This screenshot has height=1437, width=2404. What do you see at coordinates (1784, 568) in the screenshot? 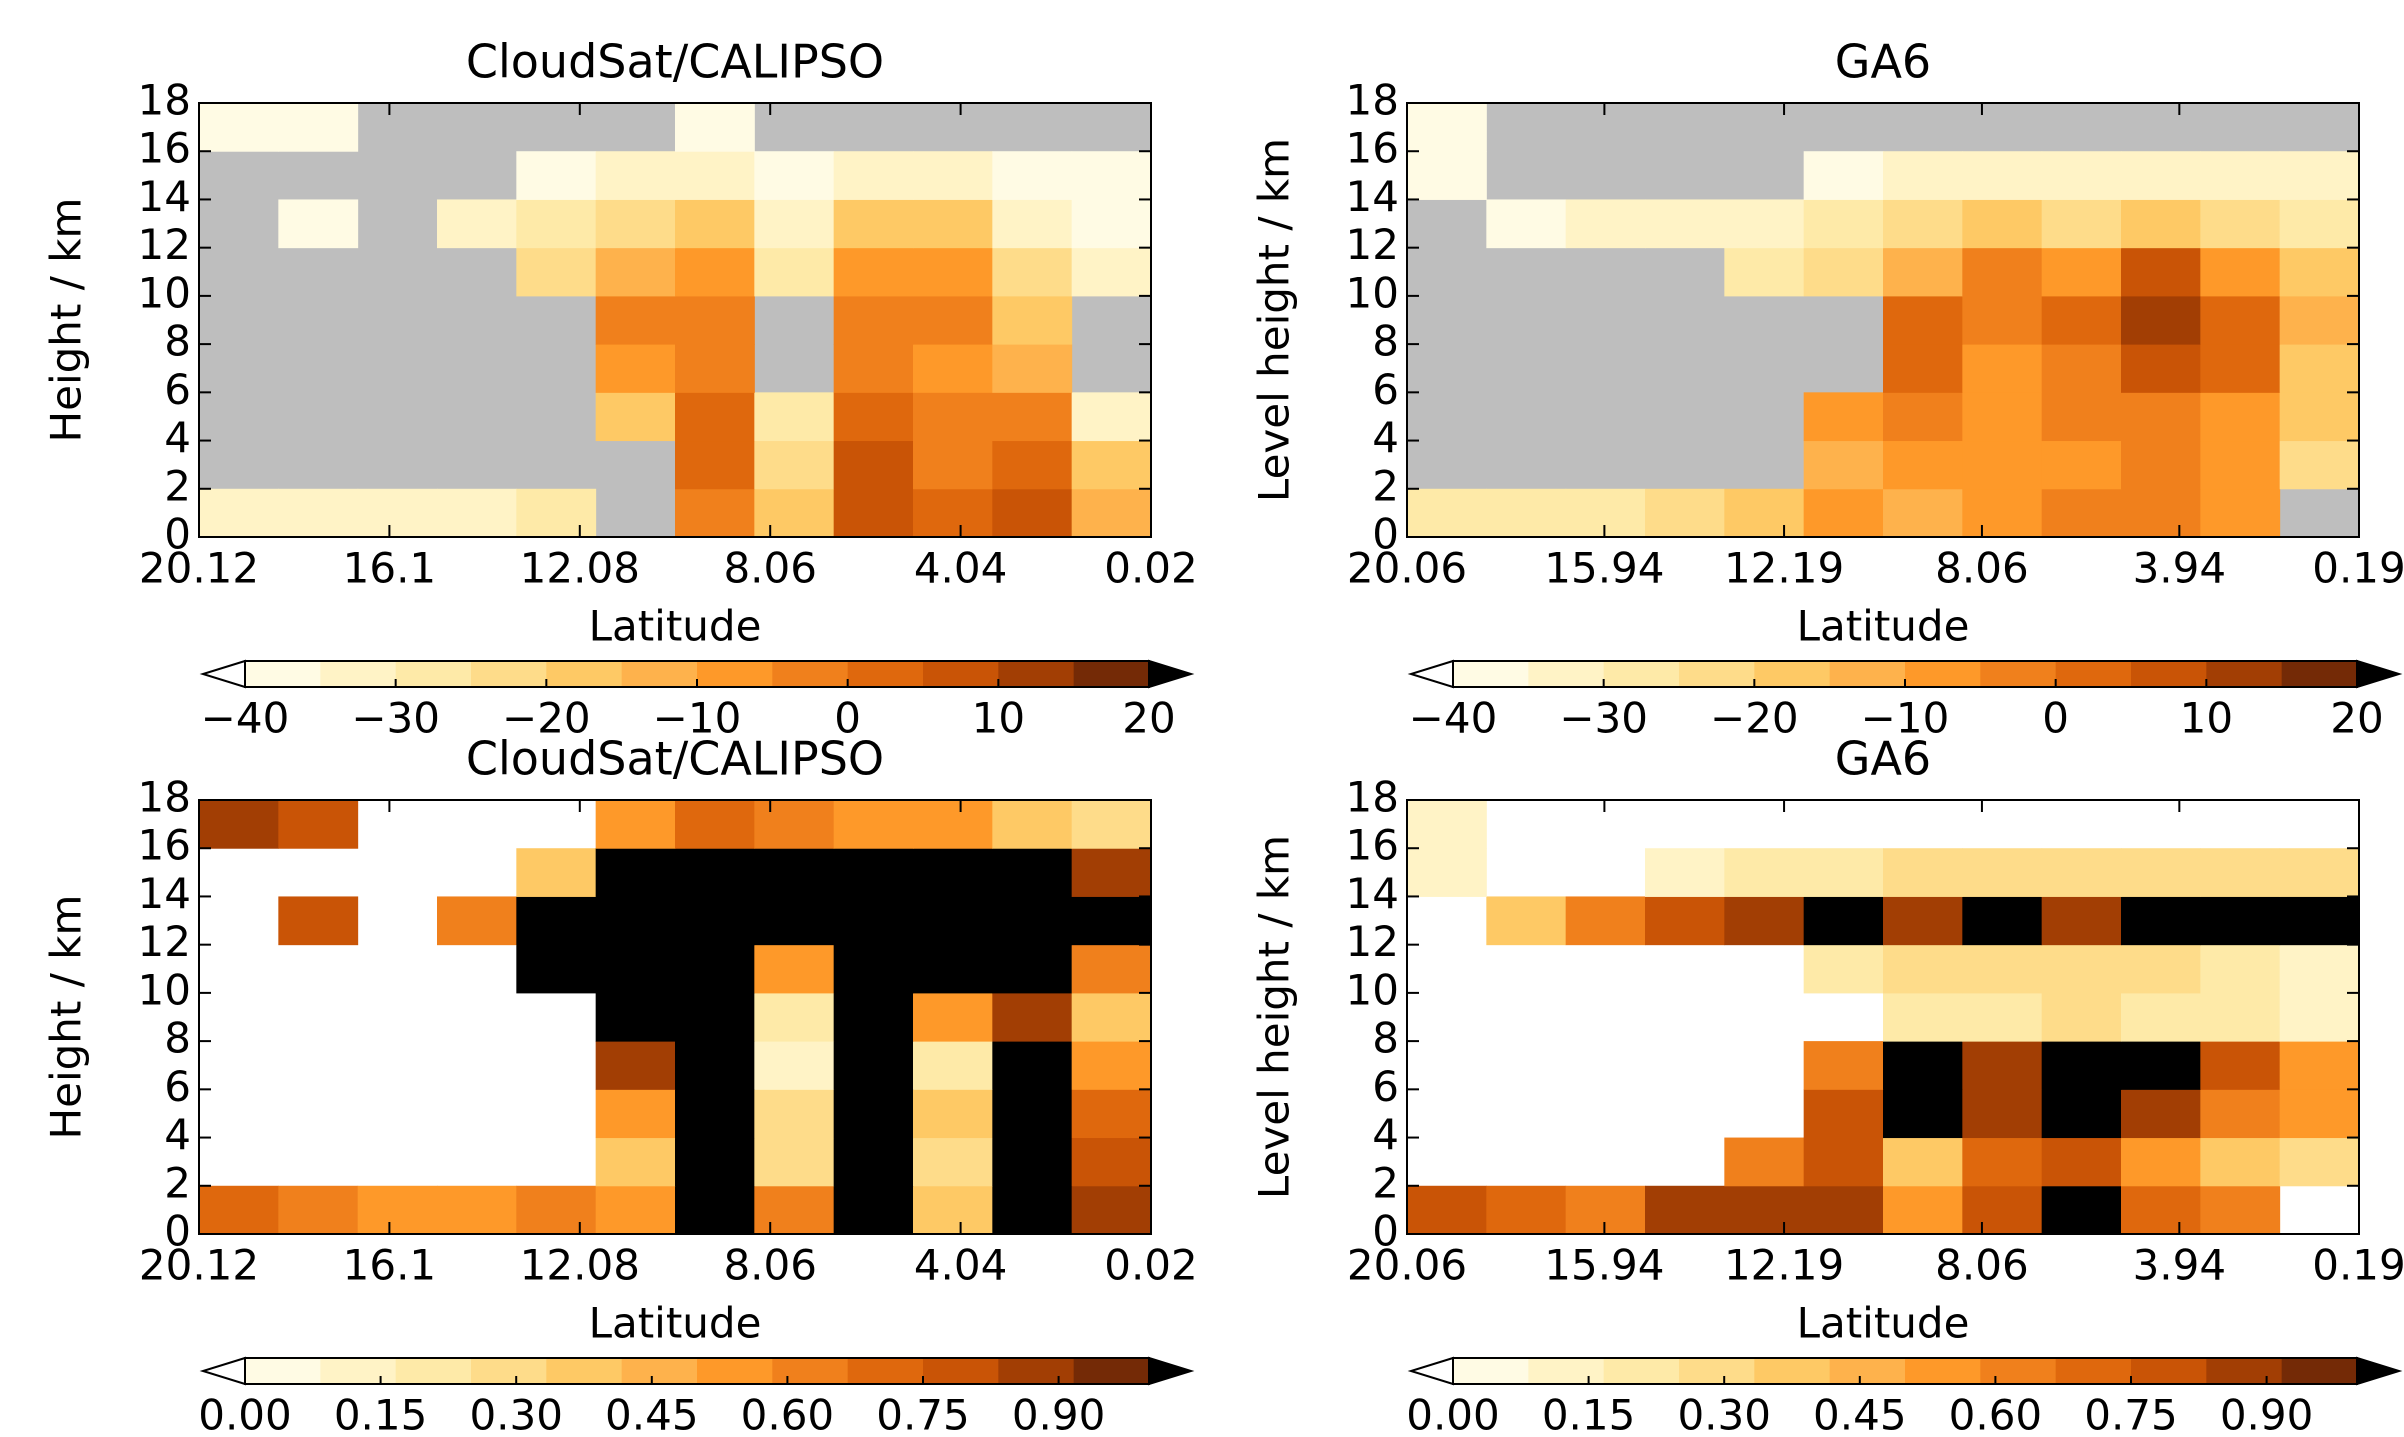
I see `x-tick-label: 12.19` at bounding box center [1784, 568].